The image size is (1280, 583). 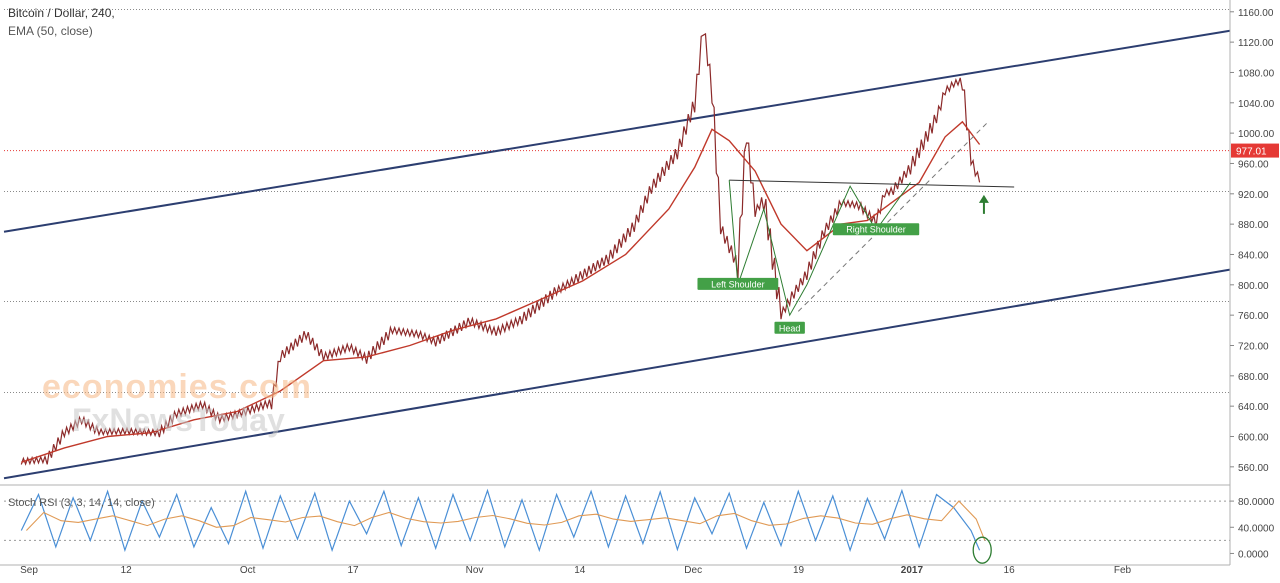 What do you see at coordinates (1256, 502) in the screenshot?
I see `stoch-tick-label: 80.0000` at bounding box center [1256, 502].